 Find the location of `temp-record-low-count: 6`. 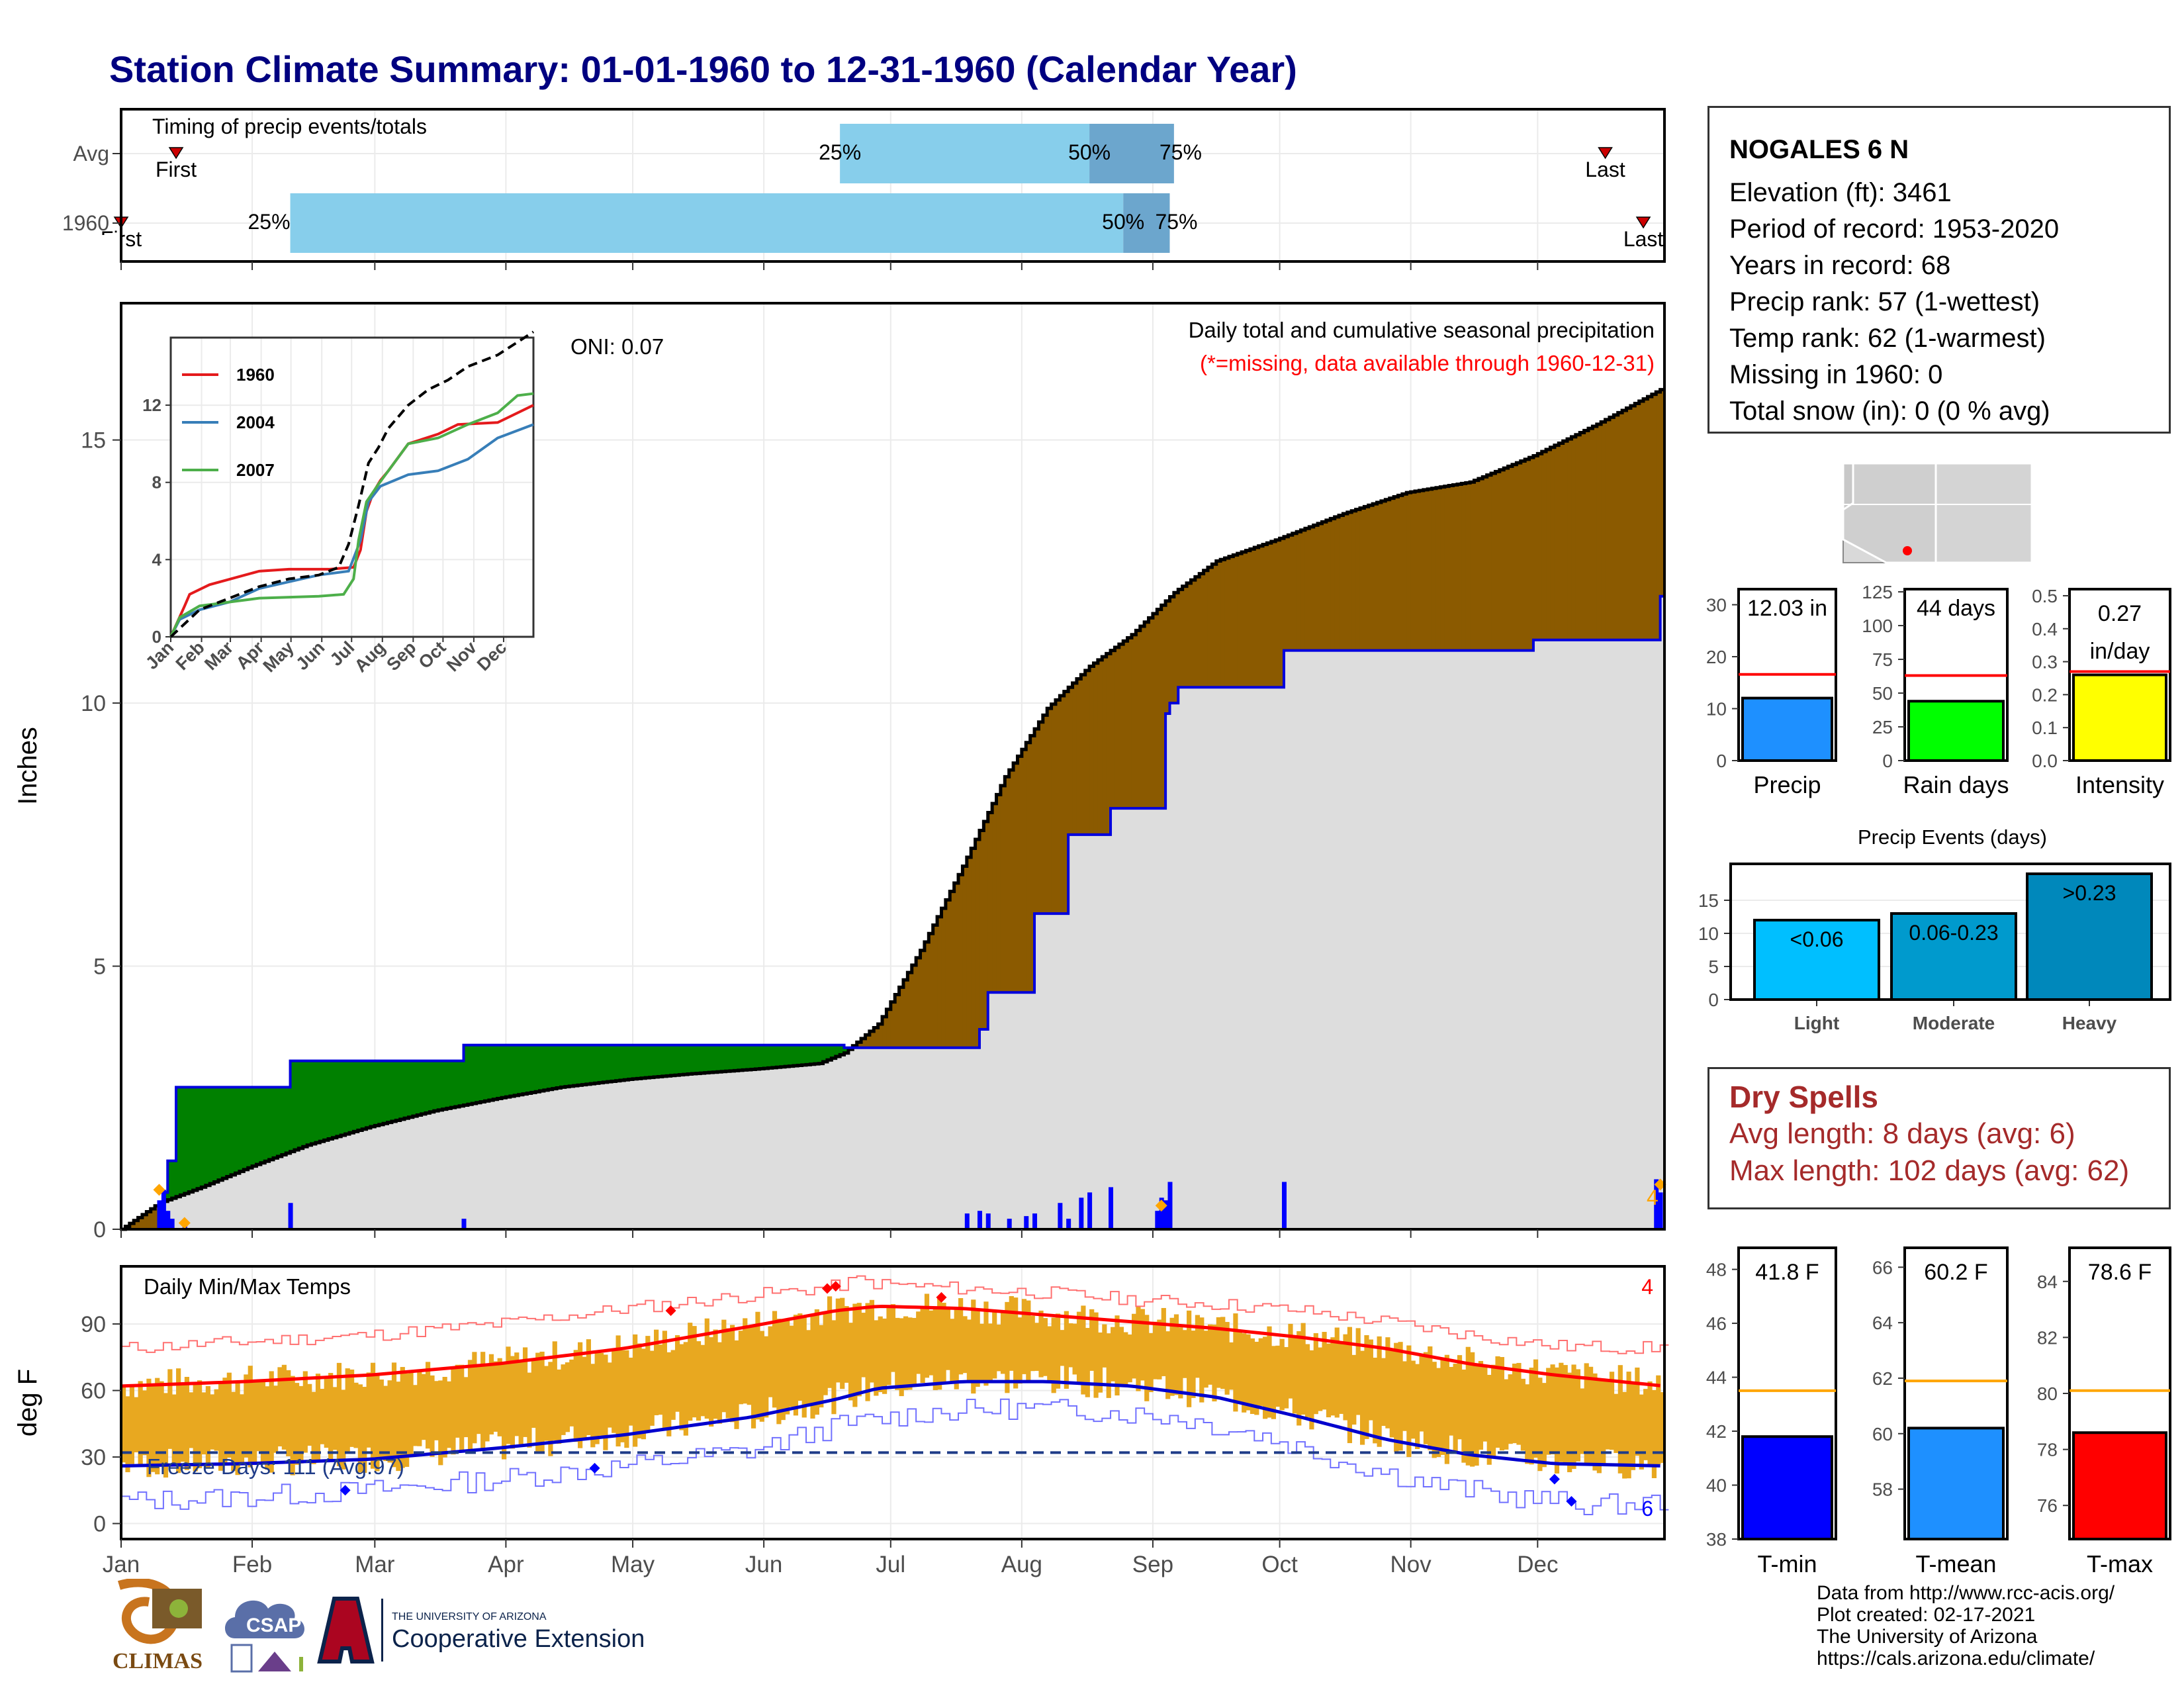

temp-record-low-count: 6 is located at coordinates (1647, 1509).